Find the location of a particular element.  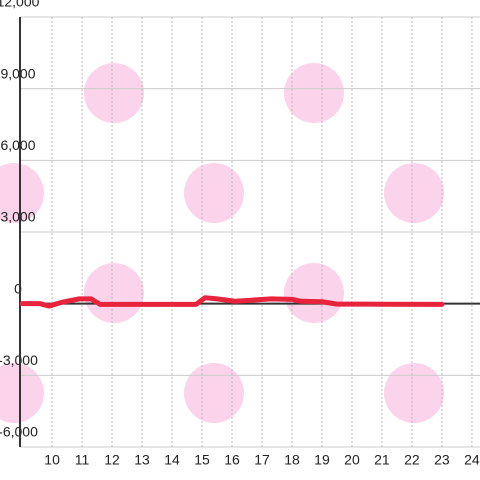

y-tick-label: 0 is located at coordinates (18, 288).